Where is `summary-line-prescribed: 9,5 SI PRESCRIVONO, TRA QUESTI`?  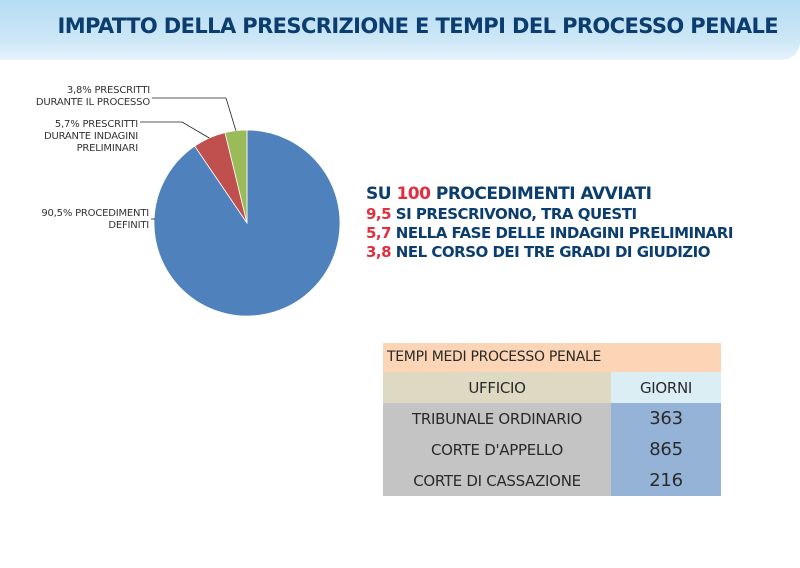 summary-line-prescribed: 9,5 SI PRESCRIVONO, TRA QUESTI is located at coordinates (501, 214).